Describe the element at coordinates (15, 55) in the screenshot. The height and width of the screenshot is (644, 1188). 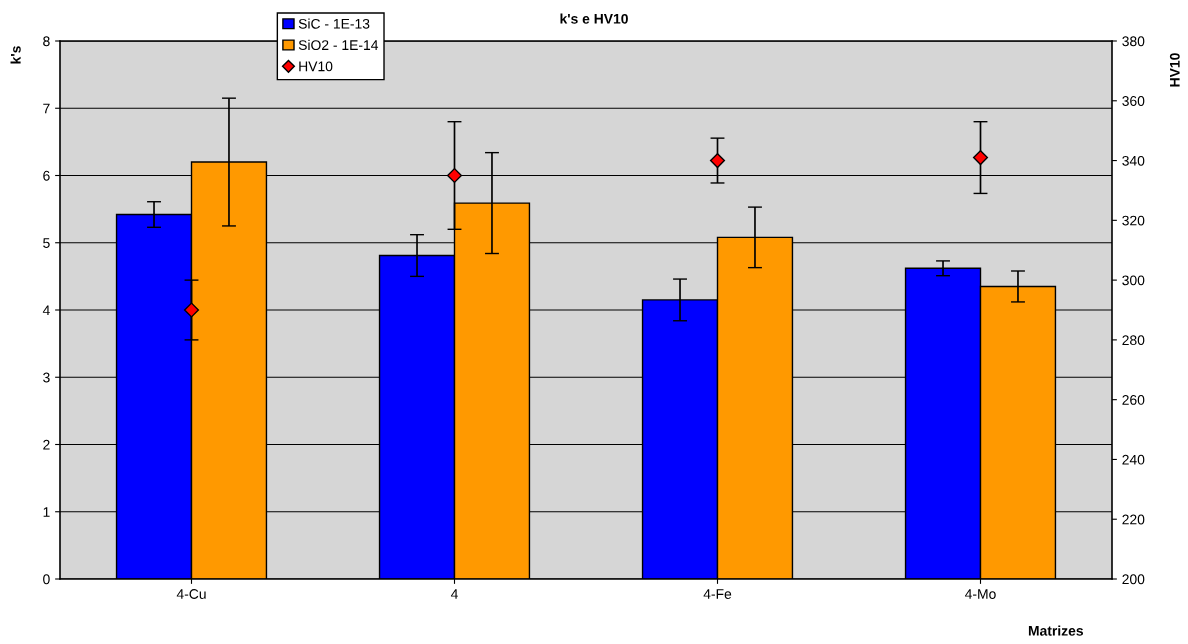
I see `y-axis-title: k's` at that location.